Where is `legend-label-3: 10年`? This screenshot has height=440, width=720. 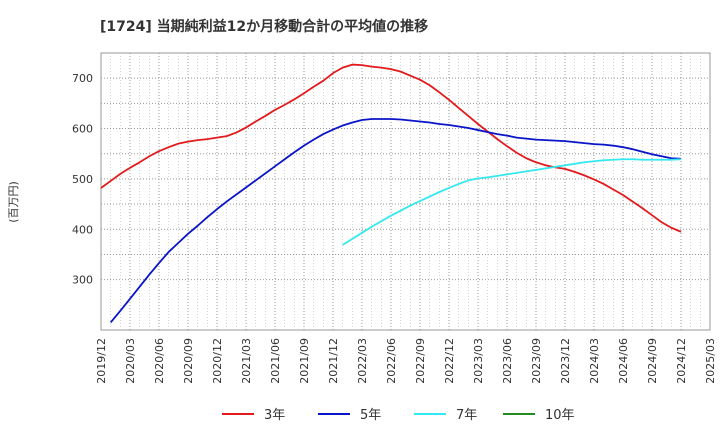
legend-label-3: 10年 is located at coordinates (560, 415).